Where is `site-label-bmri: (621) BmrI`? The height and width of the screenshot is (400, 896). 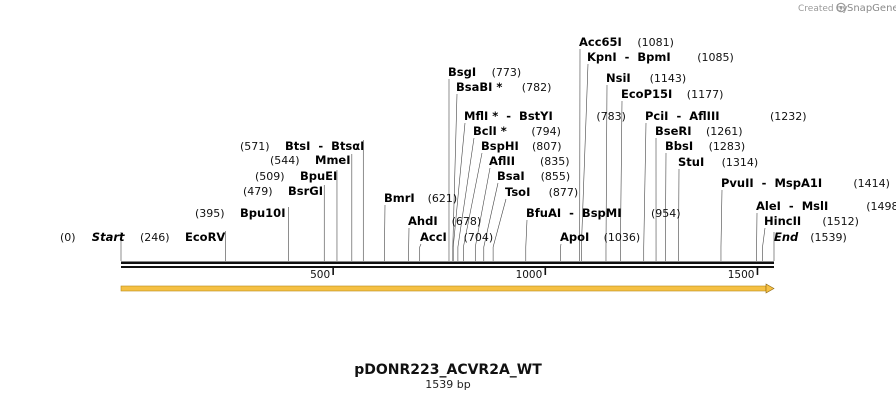
site-label-bmri: (621) BmrI is located at coordinates (420, 198).